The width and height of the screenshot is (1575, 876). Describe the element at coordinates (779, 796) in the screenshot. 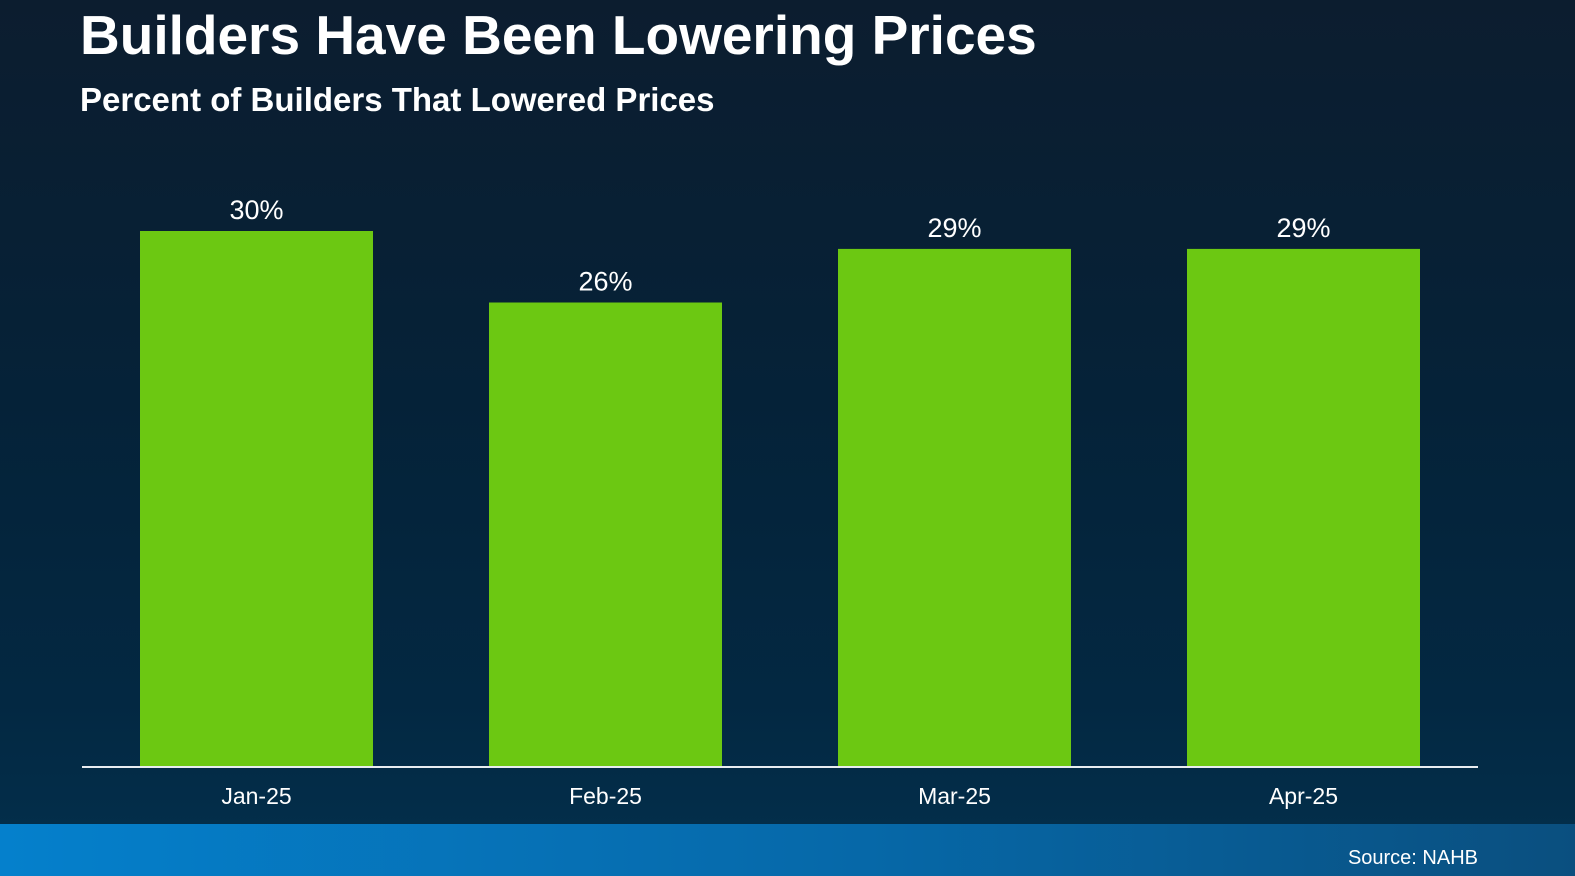

I see `x-tick-labels-group: Jan-25 Feb-25 Mar-25 Apr-25` at that location.